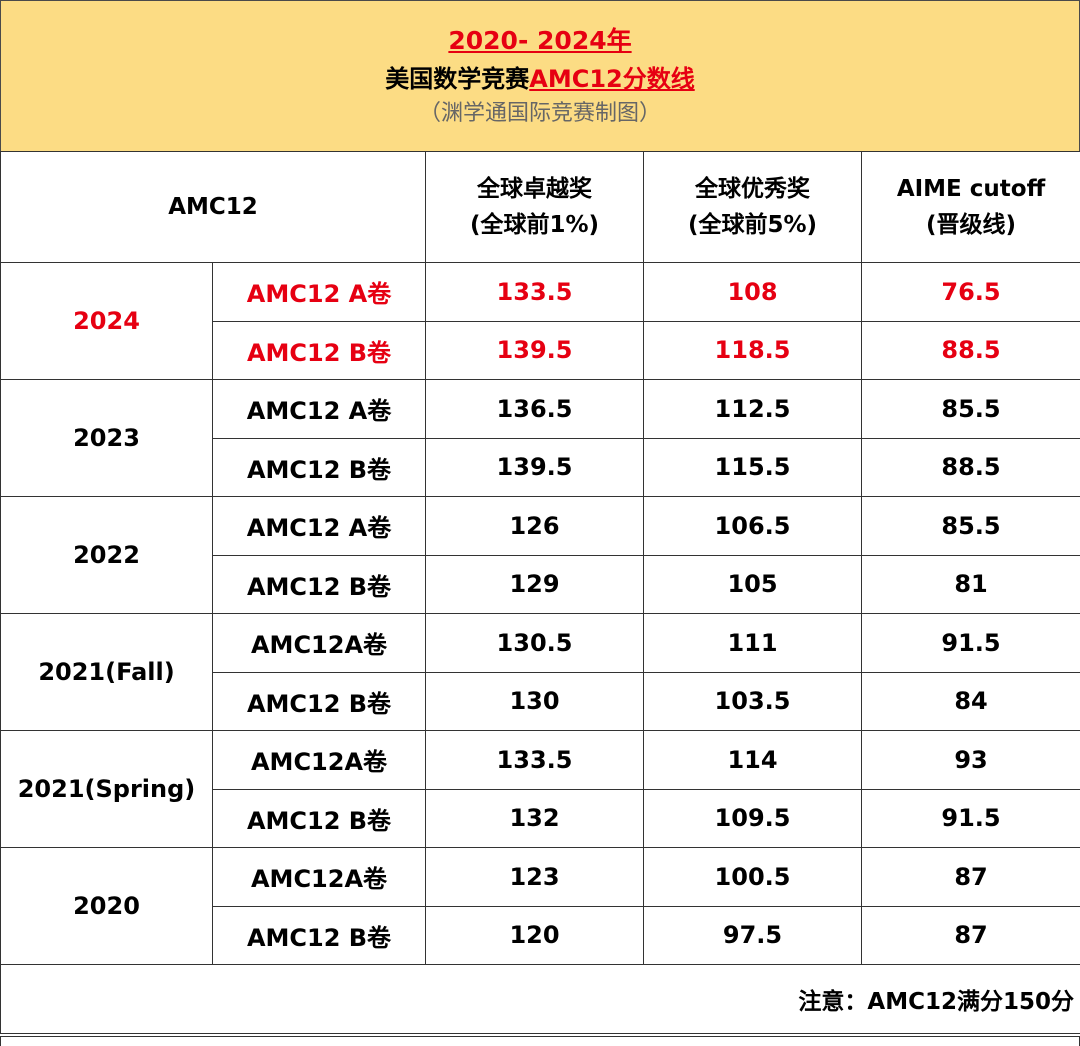  I want to click on year-cell: 2023, so click(106, 438).